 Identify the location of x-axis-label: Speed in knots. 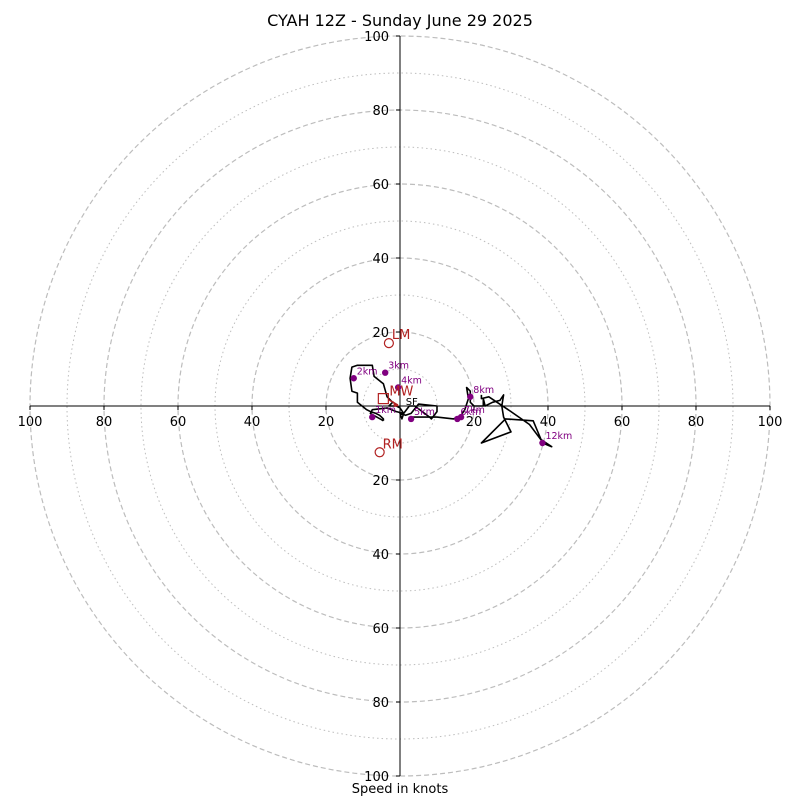
(400, 789).